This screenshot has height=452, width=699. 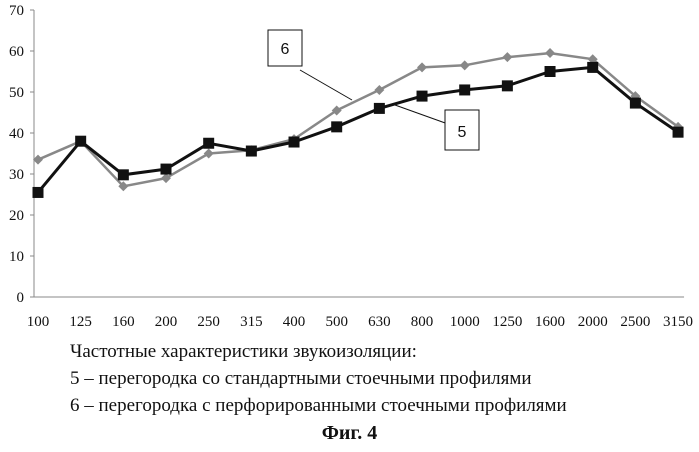 I want to click on x-tick-label: 100, so click(x=38, y=322).